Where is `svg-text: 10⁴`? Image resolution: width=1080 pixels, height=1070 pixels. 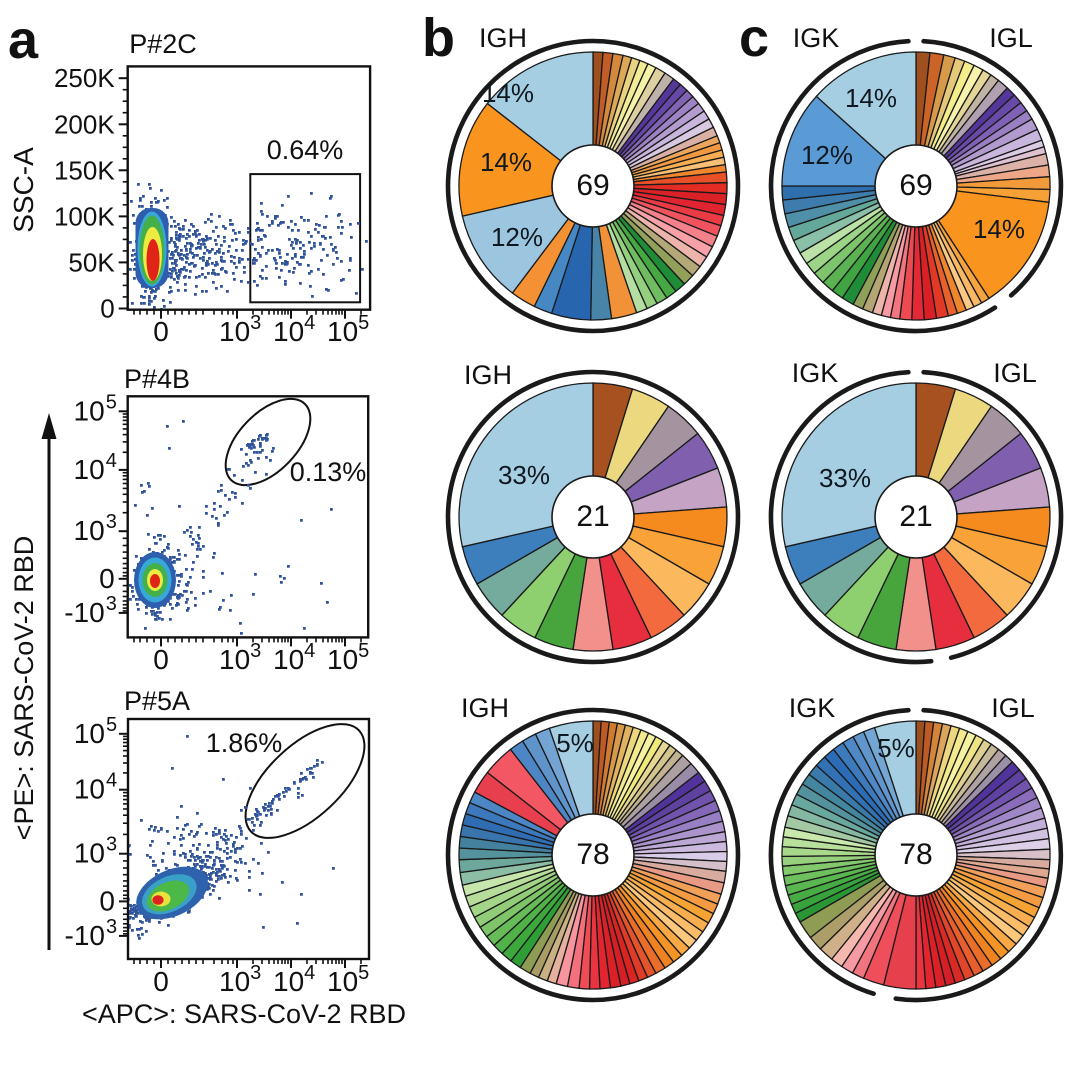
svg-text: 10⁴ is located at coordinates (294, 329).